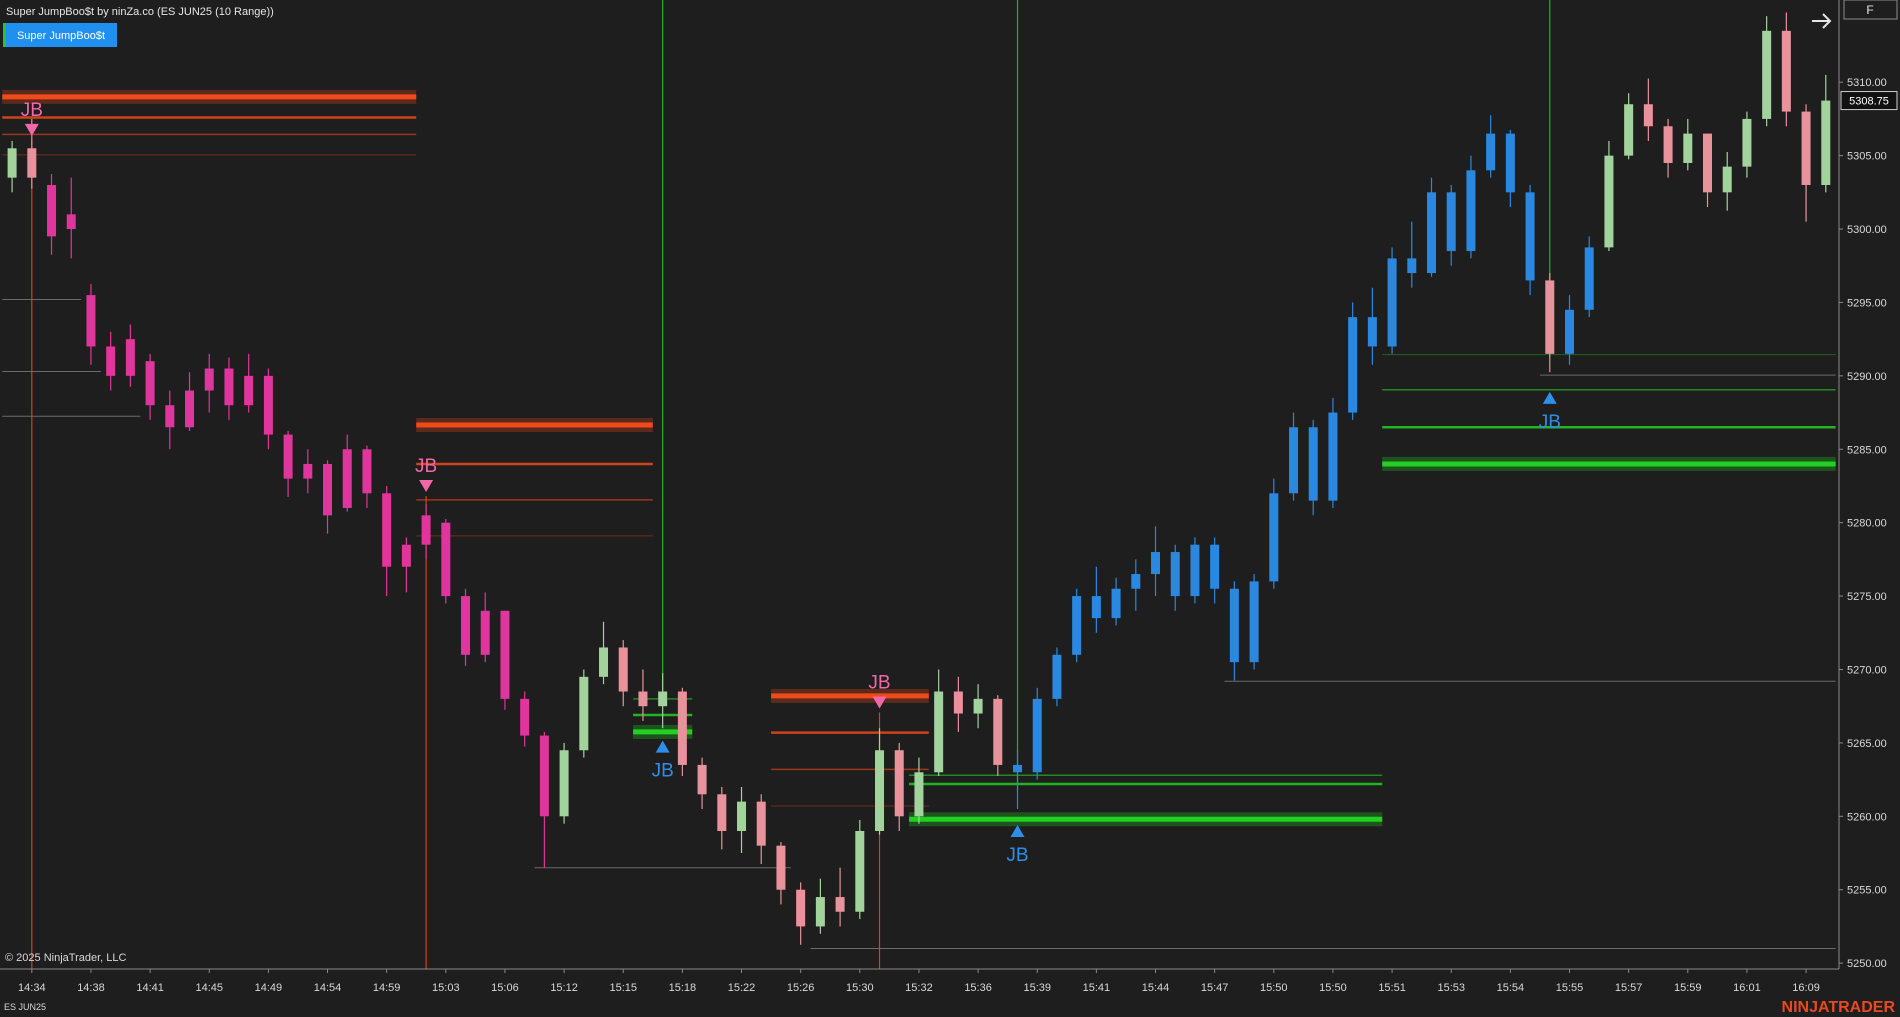 This screenshot has height=1017, width=1900. I want to click on indicator-button, so click(61, 35).